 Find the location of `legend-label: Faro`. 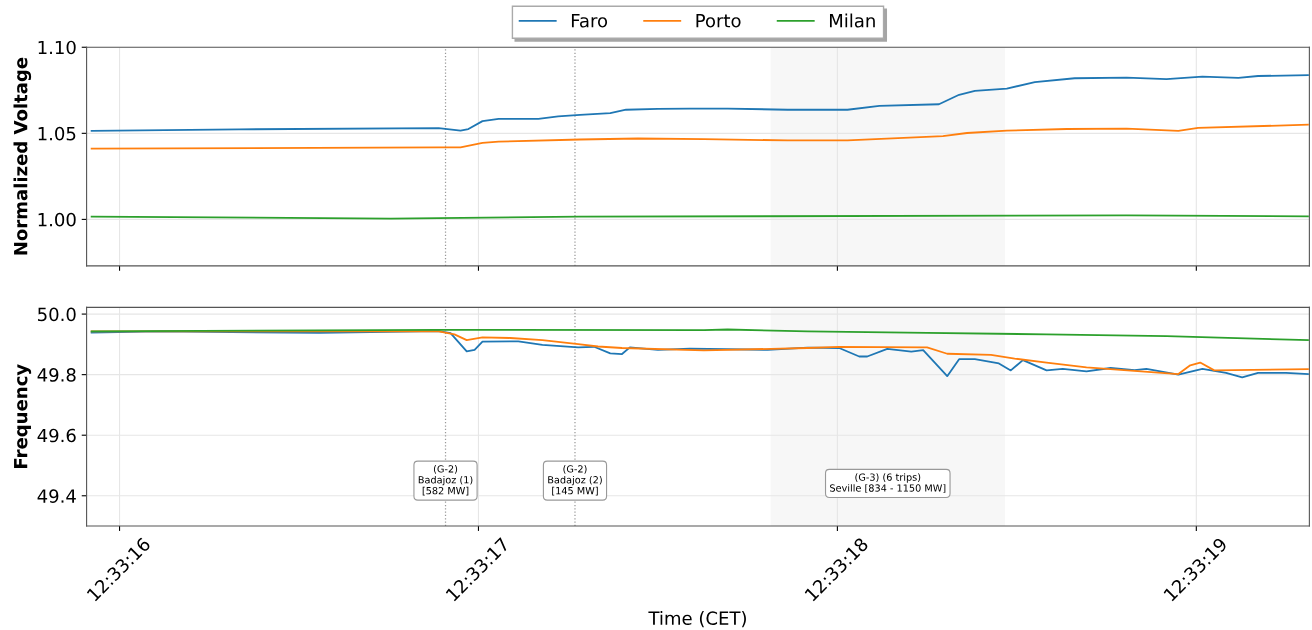

legend-label: Faro is located at coordinates (589, 21).